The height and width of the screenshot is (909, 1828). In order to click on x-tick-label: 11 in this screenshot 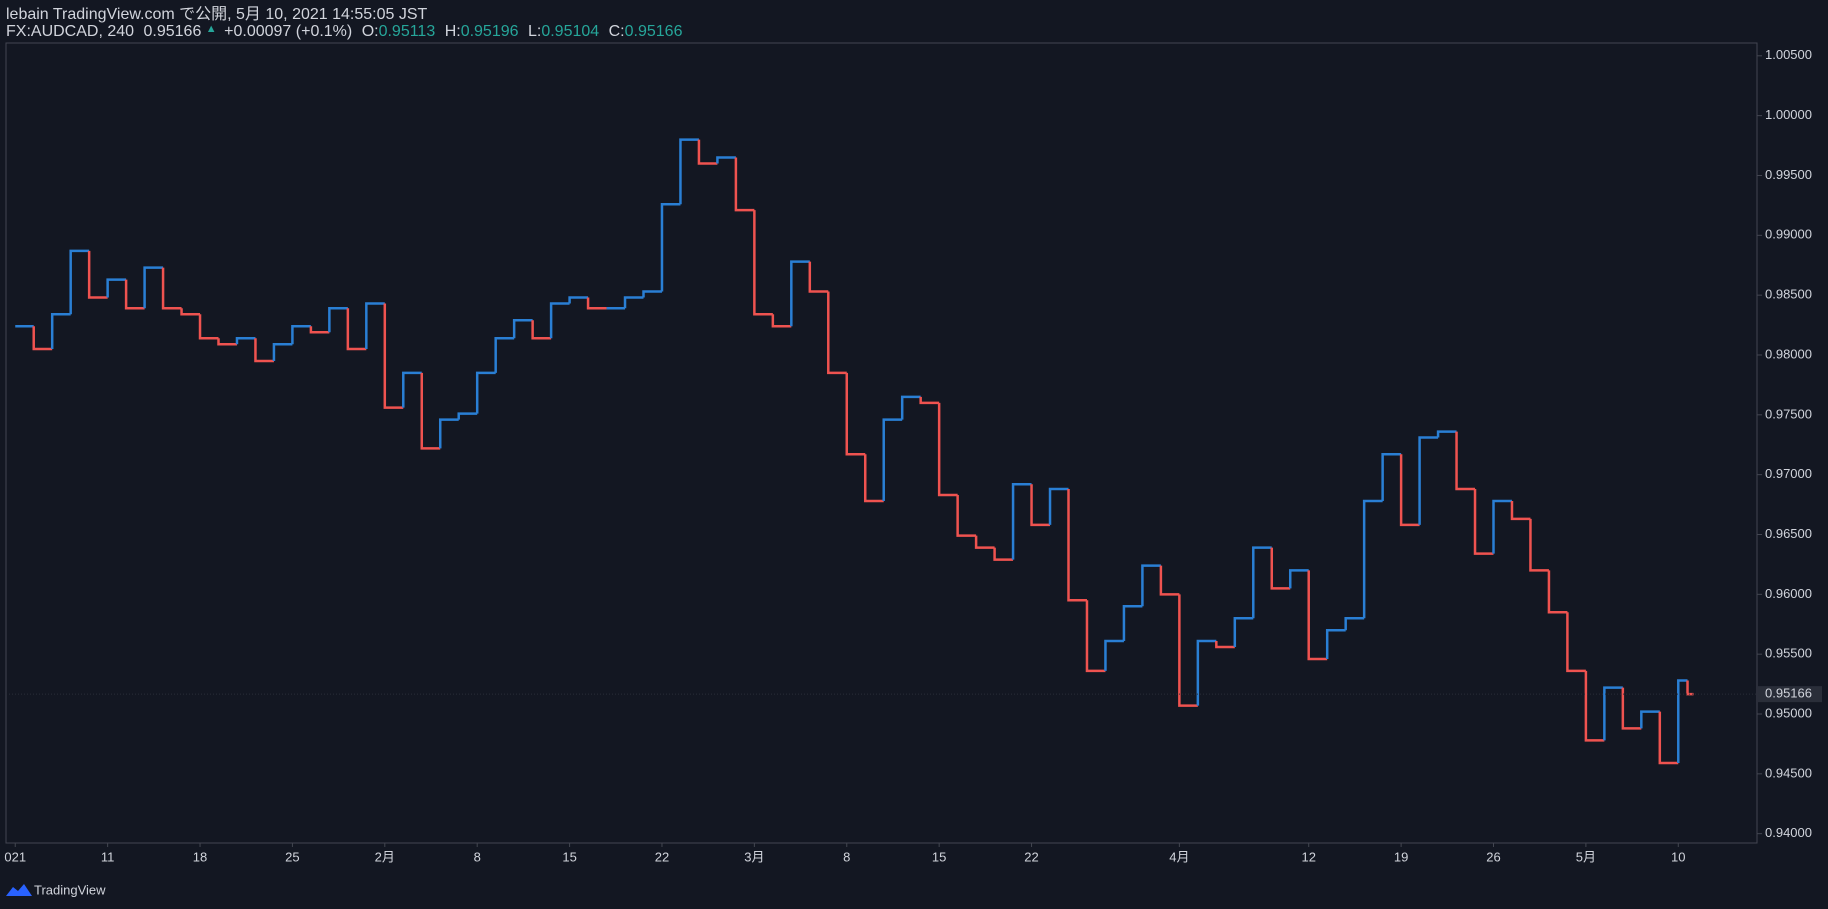, I will do `click(108, 856)`.